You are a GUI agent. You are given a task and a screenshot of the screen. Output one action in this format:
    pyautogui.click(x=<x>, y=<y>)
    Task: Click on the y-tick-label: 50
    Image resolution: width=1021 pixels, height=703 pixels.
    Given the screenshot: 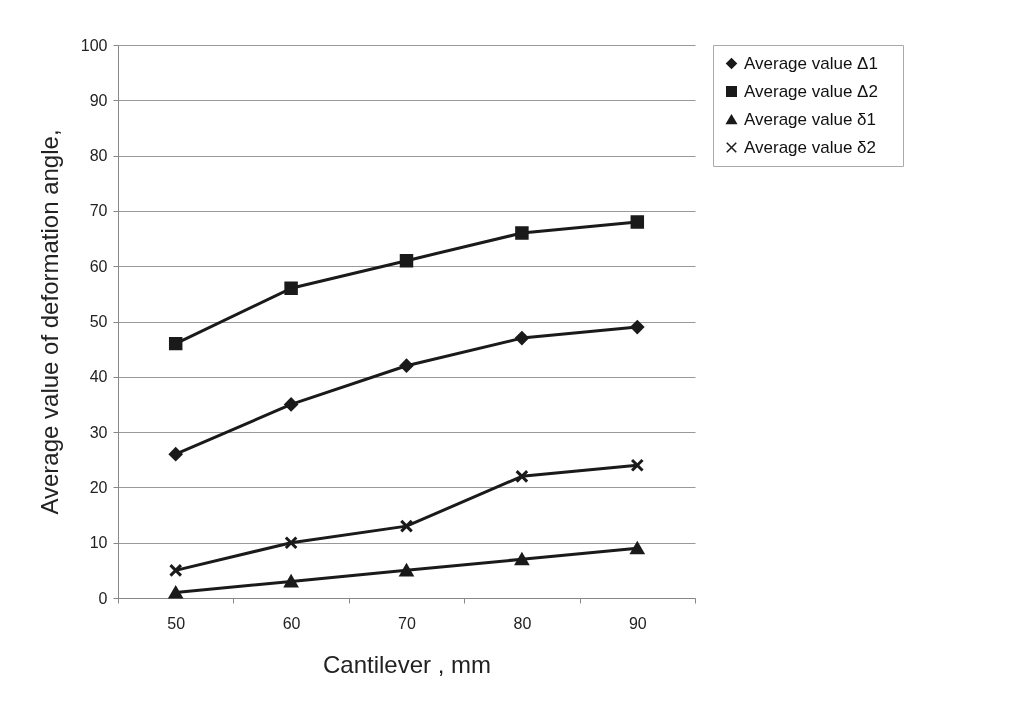 What is the action you would take?
    pyautogui.click(x=98, y=321)
    